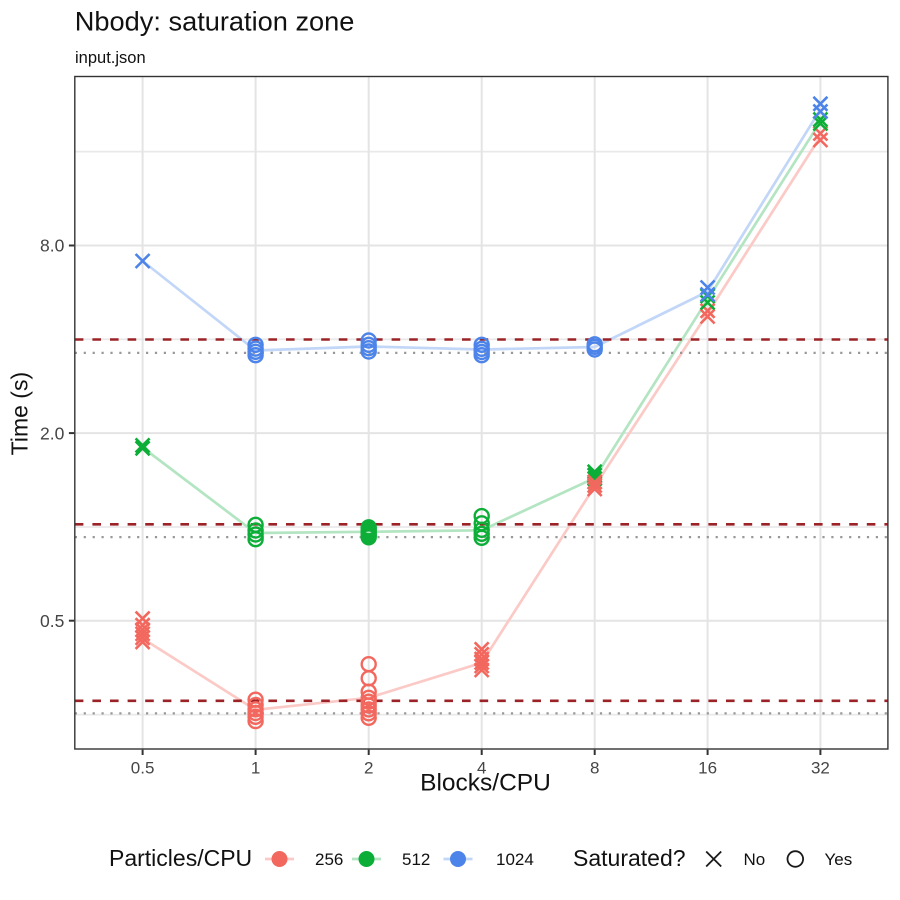  I want to click on svg-text: 8.0, so click(52, 246).